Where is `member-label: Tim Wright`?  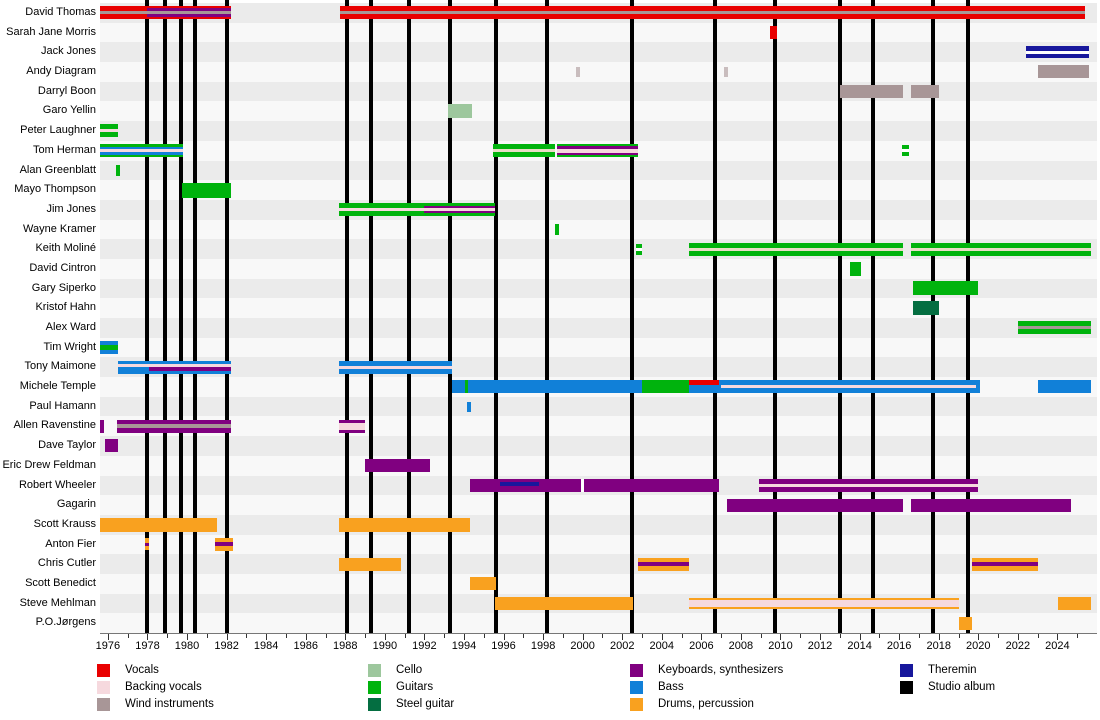 member-label: Tim Wright is located at coordinates (69, 346).